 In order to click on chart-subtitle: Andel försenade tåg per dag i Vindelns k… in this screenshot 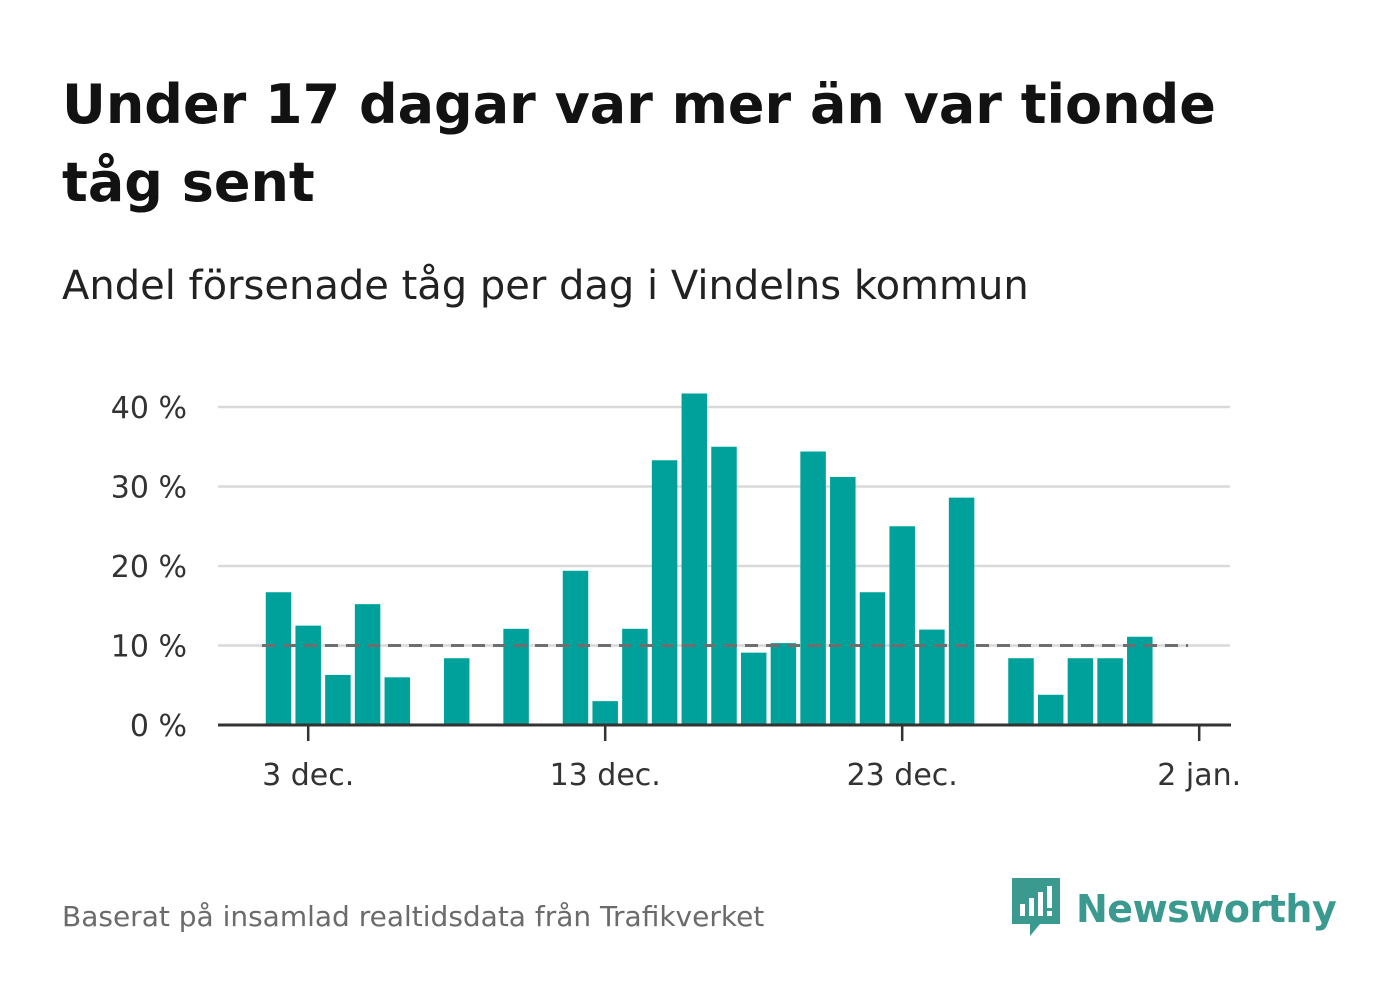, I will do `click(545, 286)`.